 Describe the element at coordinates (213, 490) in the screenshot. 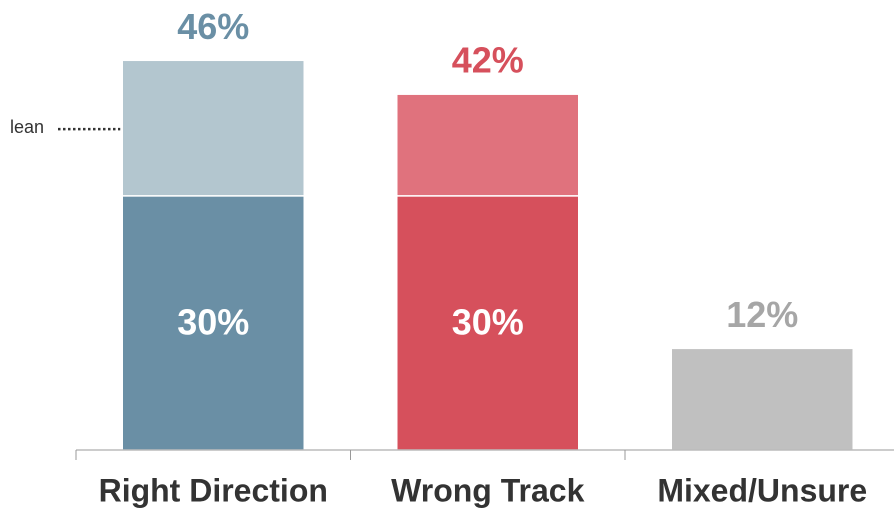

I see `x-tick-label: Right Direction` at that location.